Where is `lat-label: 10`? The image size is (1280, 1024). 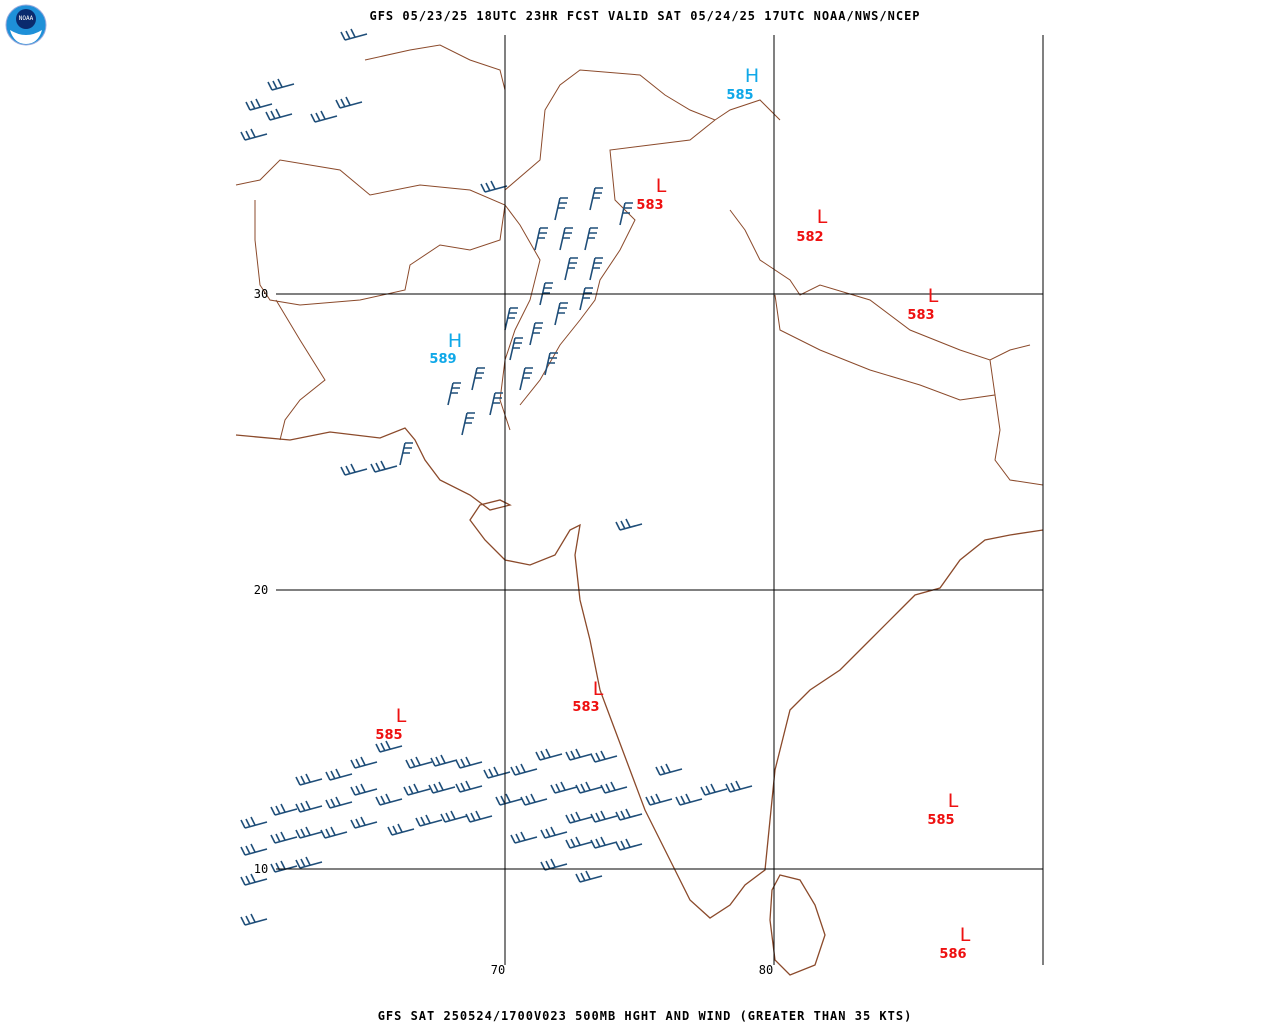 lat-label: 10 is located at coordinates (261, 869).